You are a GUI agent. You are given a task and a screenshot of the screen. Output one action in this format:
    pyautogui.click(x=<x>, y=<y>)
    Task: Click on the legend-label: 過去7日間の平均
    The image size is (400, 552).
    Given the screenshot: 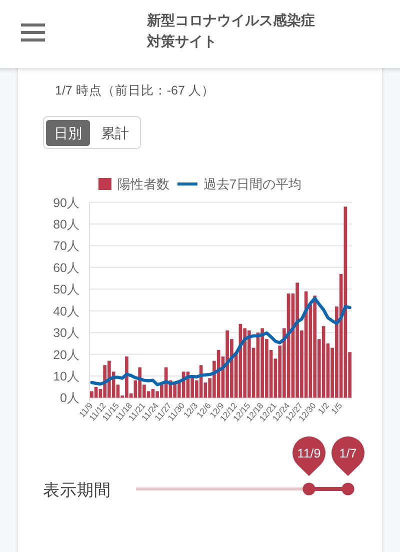 What is the action you would take?
    pyautogui.click(x=252, y=184)
    